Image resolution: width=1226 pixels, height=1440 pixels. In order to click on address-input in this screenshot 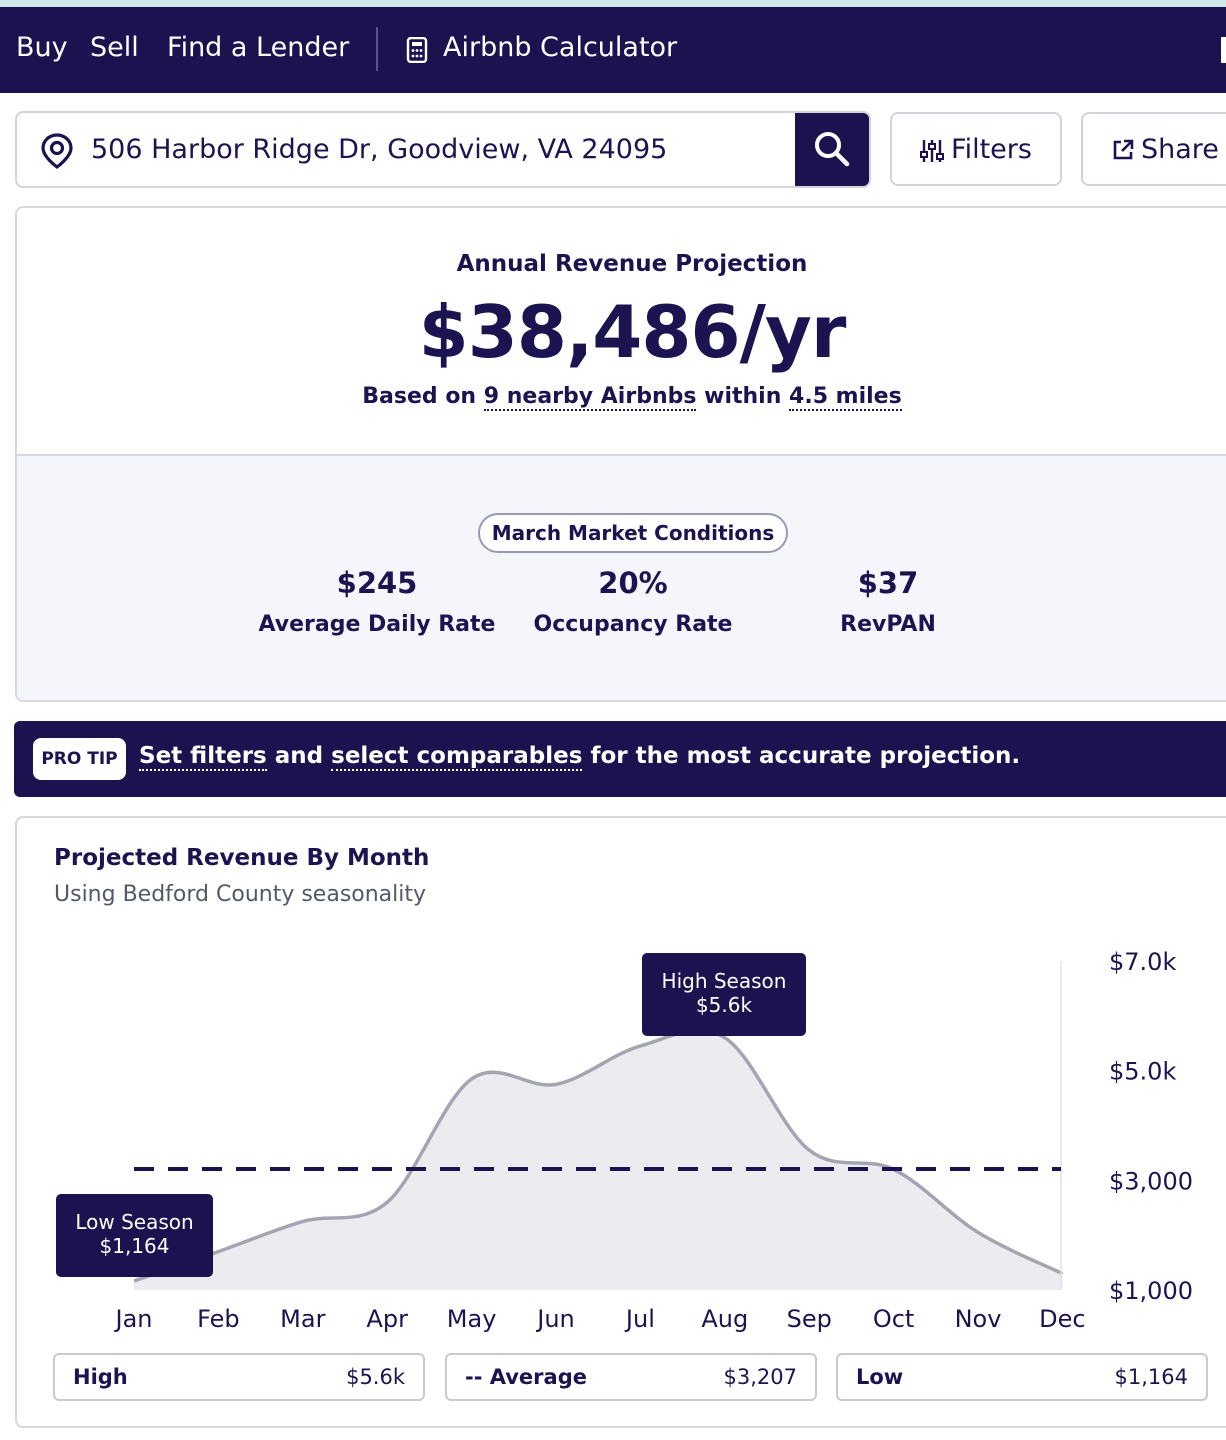, I will do `click(441, 149)`.